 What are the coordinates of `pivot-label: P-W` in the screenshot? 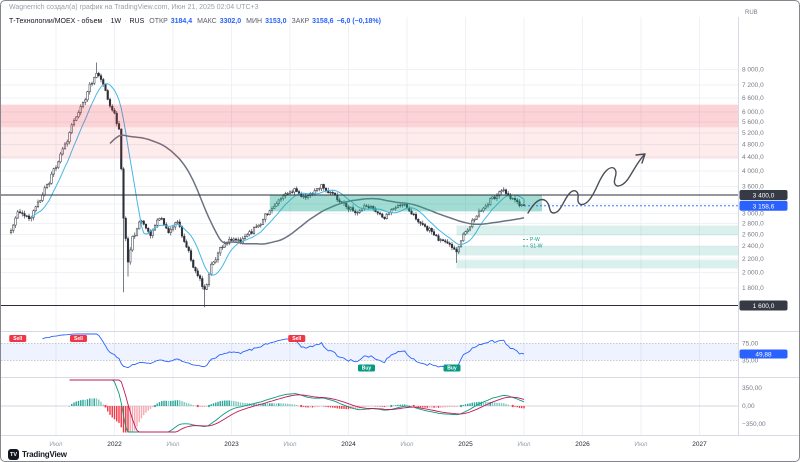 It's located at (535, 240).